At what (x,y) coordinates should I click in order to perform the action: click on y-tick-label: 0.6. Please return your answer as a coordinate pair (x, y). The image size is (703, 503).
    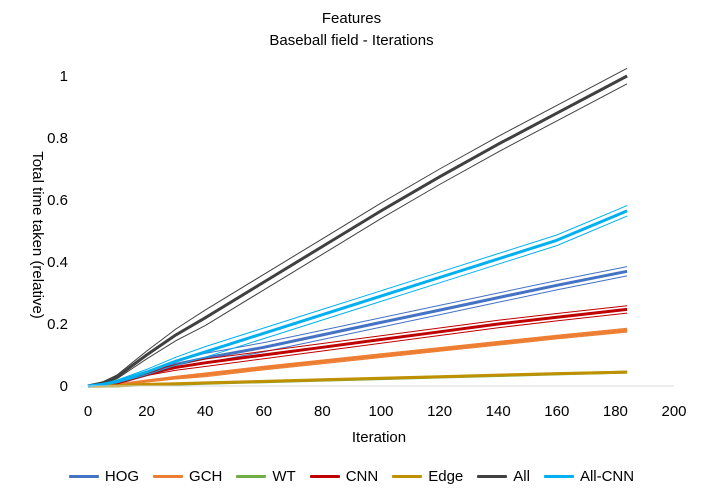
    Looking at the image, I should click on (57, 200).